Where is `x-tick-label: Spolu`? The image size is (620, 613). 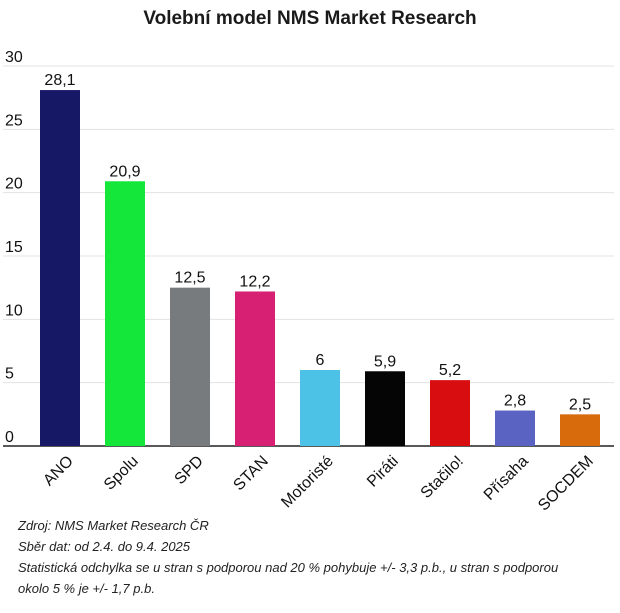
x-tick-label: Spolu is located at coordinates (121, 473).